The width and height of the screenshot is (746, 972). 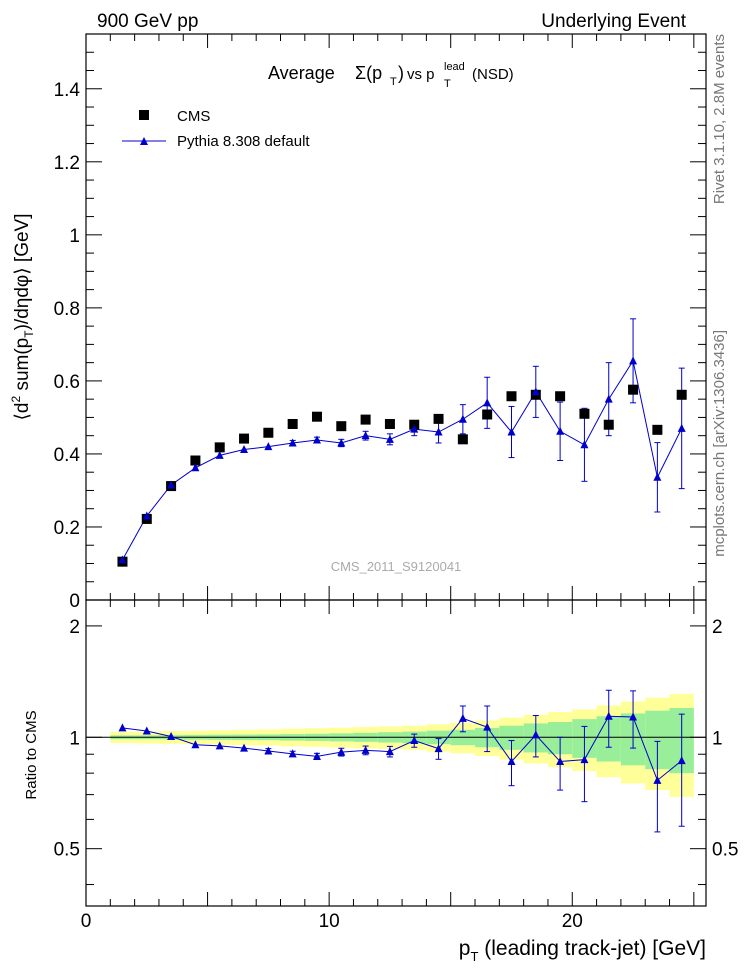 What do you see at coordinates (67, 455) in the screenshot?
I see `y-tick-label: 0.4` at bounding box center [67, 455].